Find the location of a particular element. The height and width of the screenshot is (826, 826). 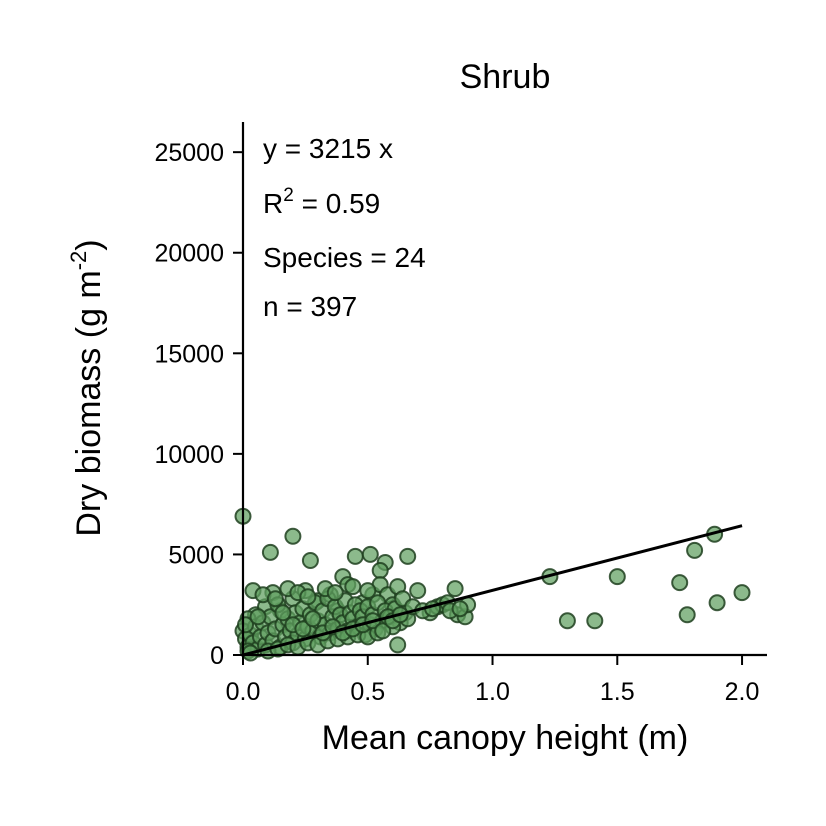

x-ticks: 0.0 0.5 1.0 1.5 2.0 is located at coordinates (493, 680).